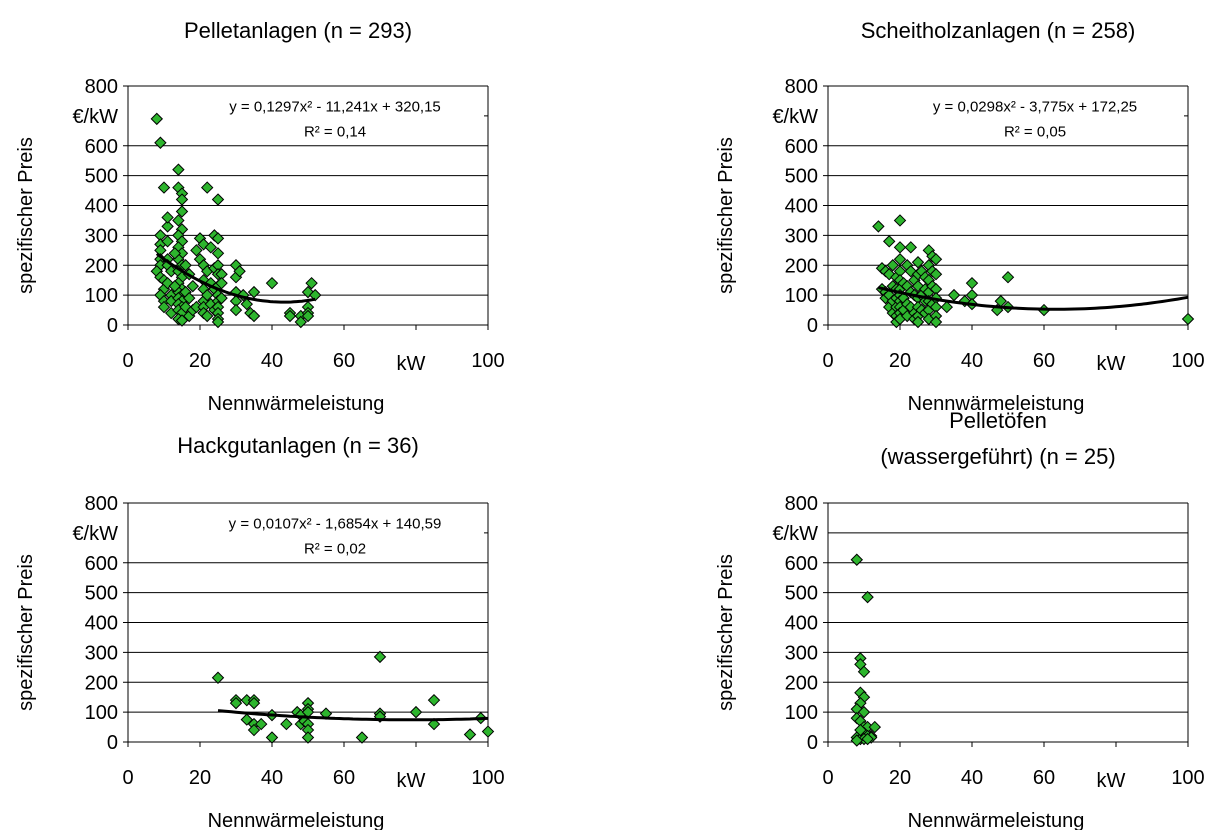 The height and width of the screenshot is (835, 1212). Describe the element at coordinates (801, 683) in the screenshot. I see `y-tick-label: 200` at that location.